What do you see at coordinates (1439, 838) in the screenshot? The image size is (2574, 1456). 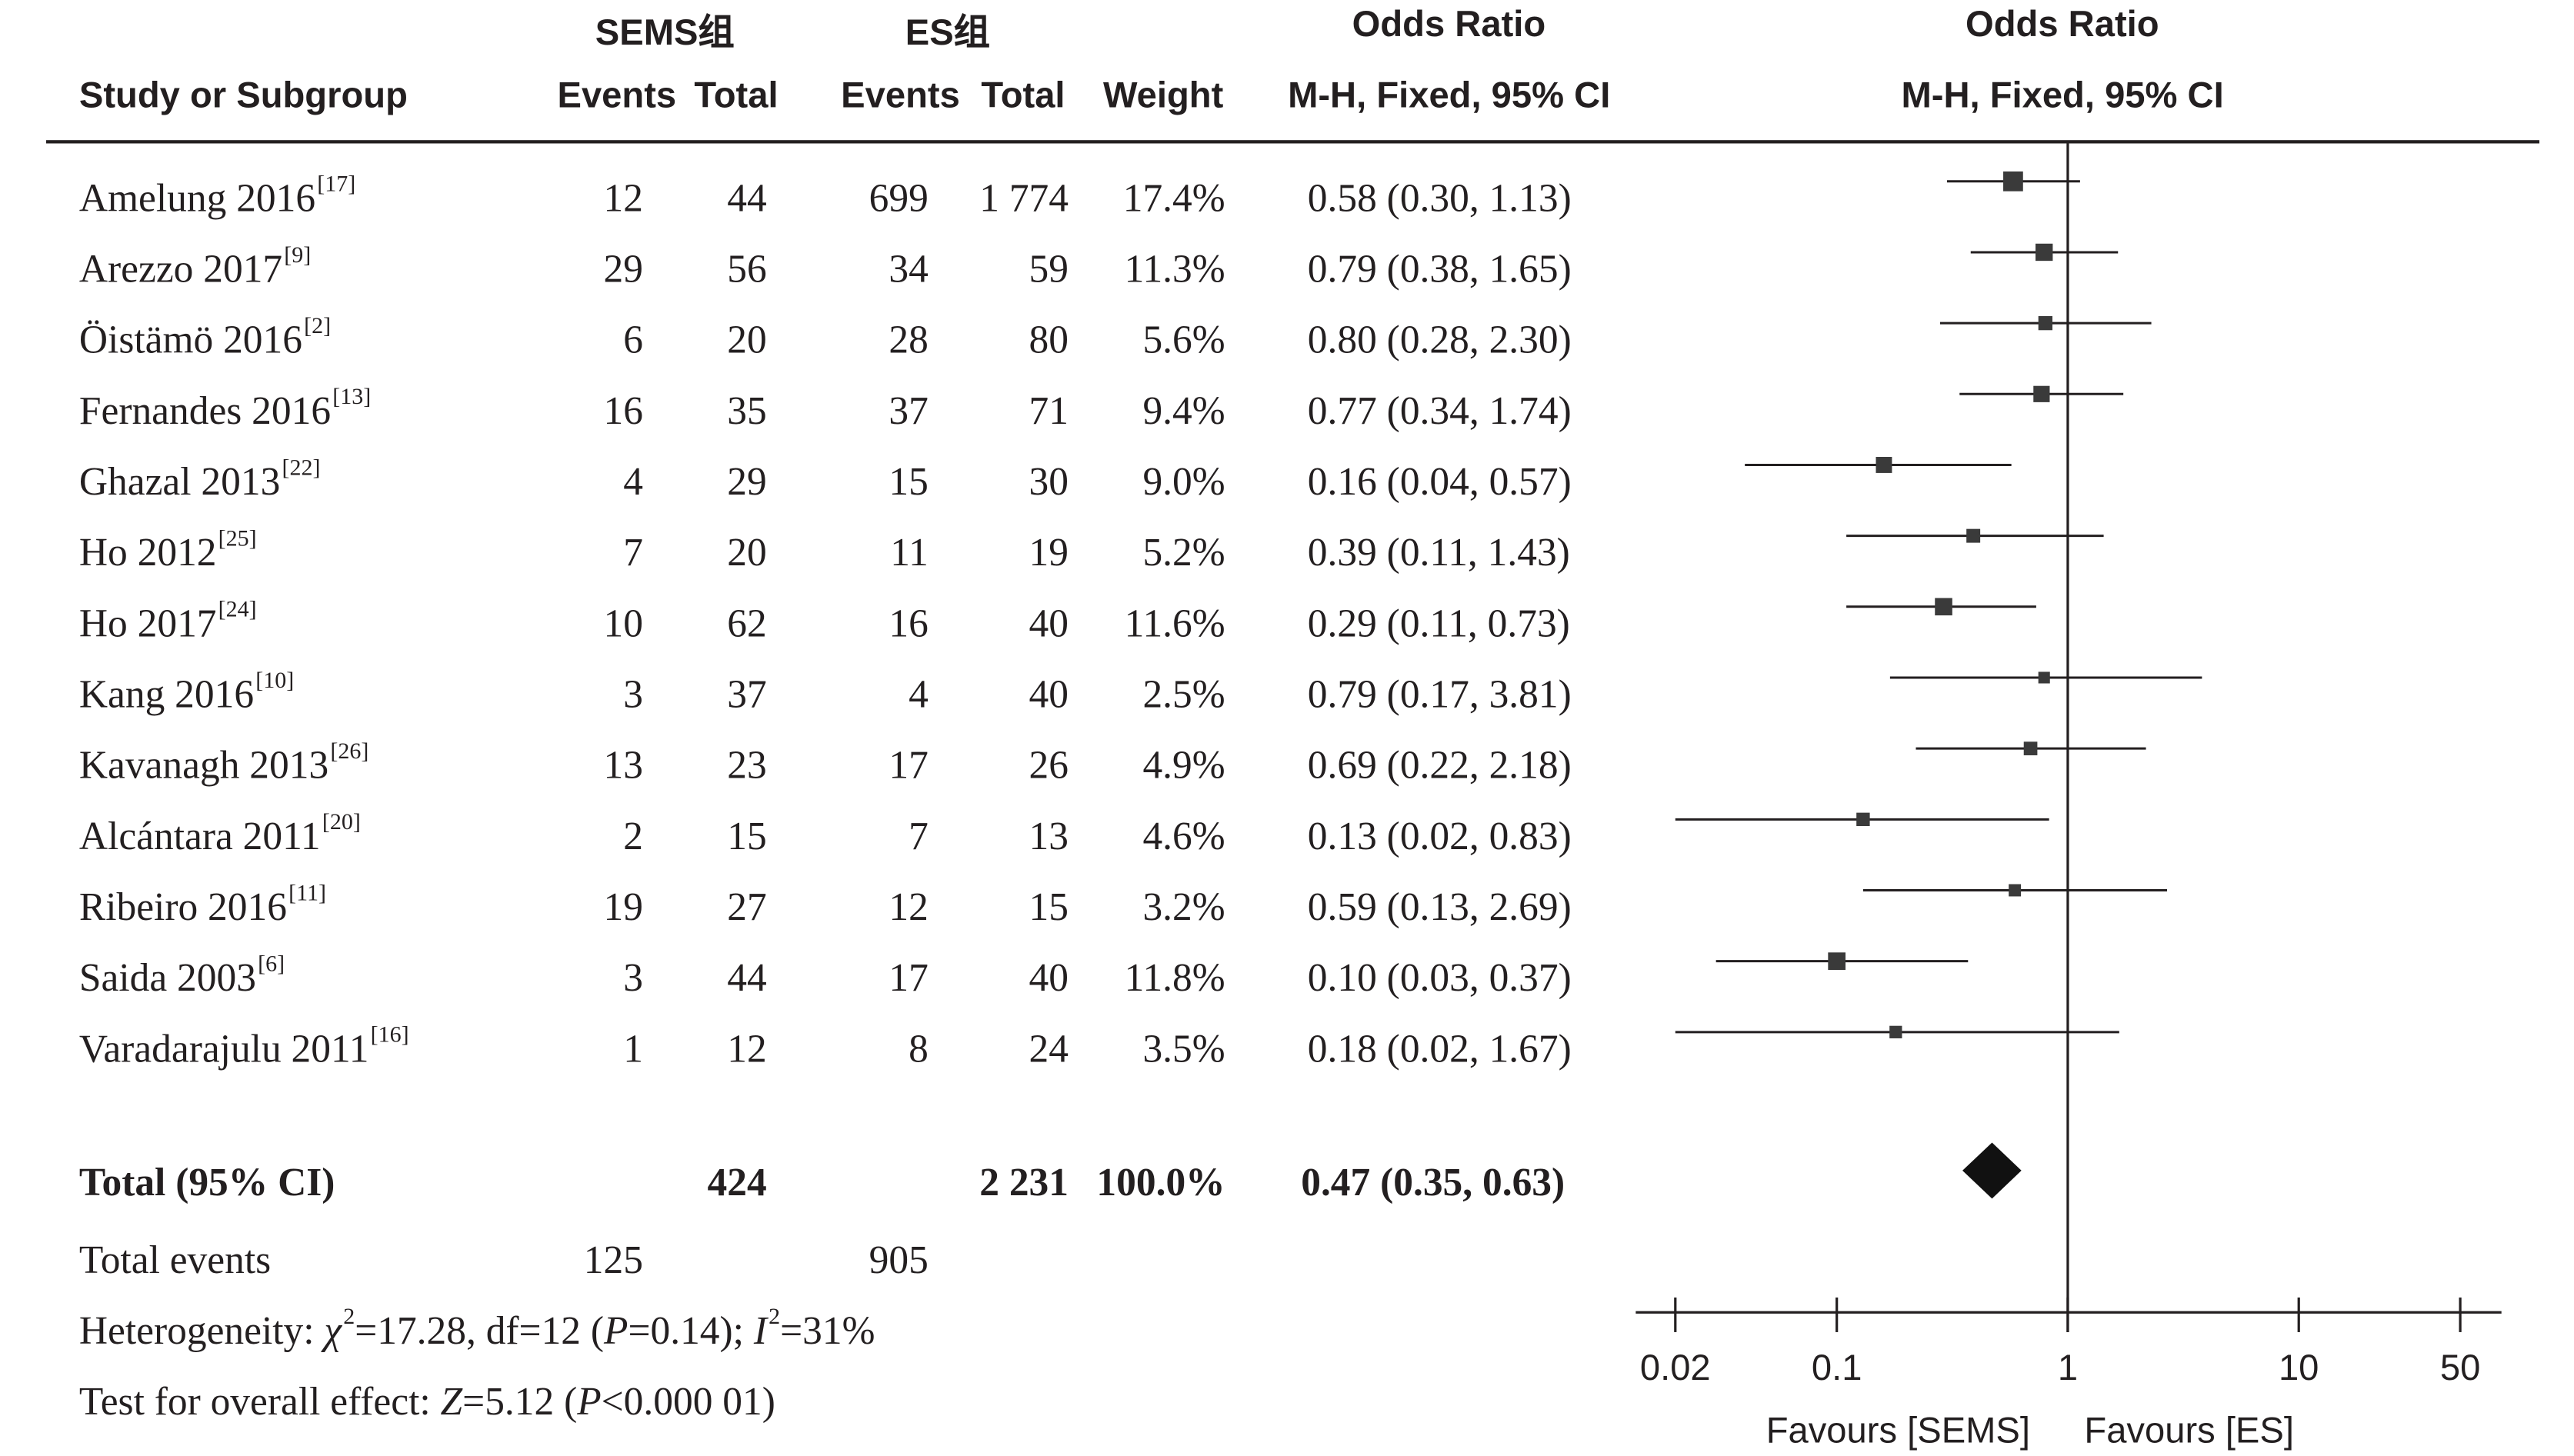 I see `or-ci-cell: 0.13 (0.02, 0.83)` at bounding box center [1439, 838].